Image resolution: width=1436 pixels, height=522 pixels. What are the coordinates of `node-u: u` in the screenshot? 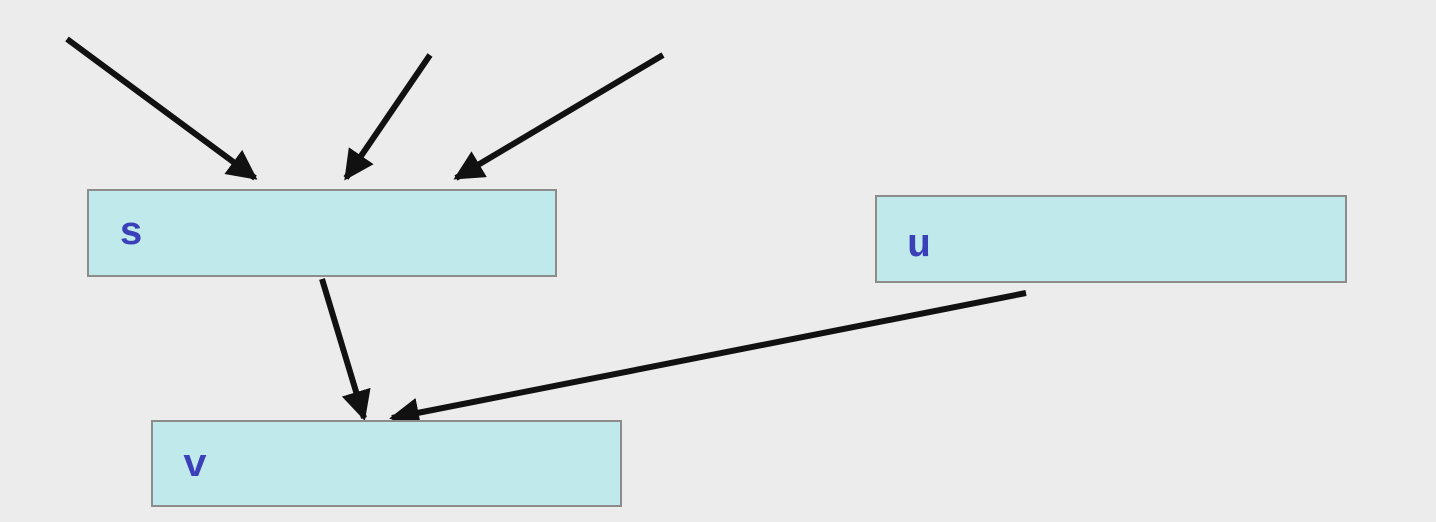 It's located at (1111, 239).